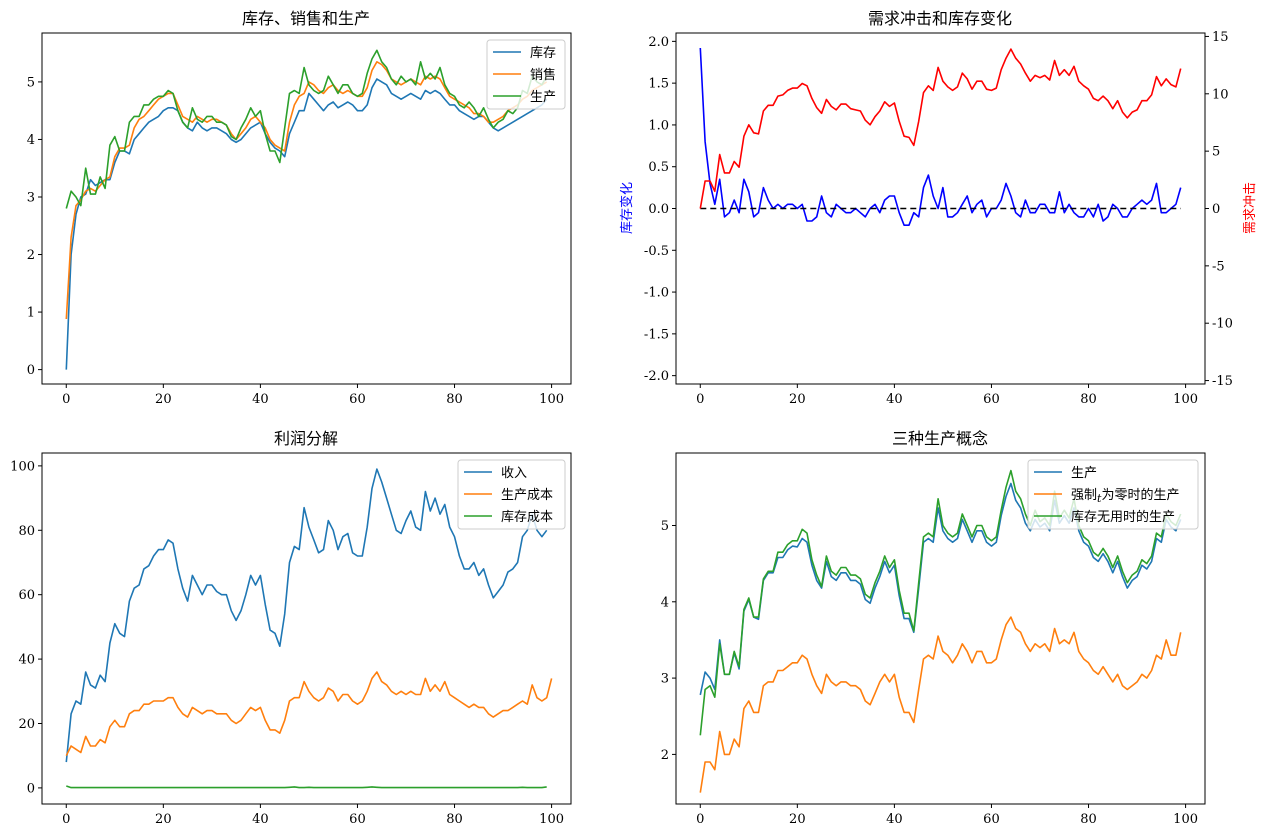 This screenshot has width=1267, height=837. What do you see at coordinates (527, 517) in the screenshot?
I see `legend-label-inventory-cost: 库存成本` at bounding box center [527, 517].